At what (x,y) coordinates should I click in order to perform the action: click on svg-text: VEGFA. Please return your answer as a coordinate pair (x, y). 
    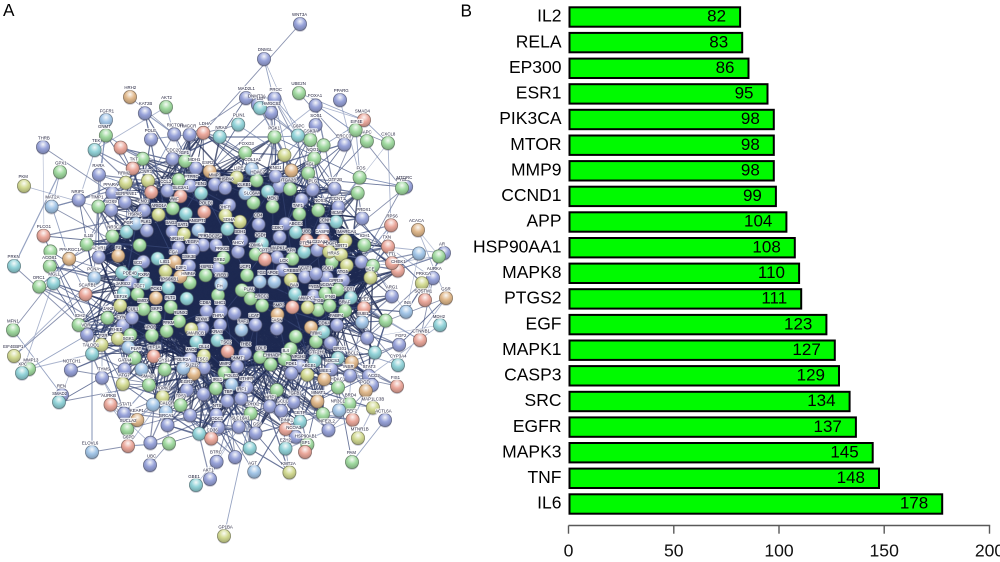
    Looking at the image, I should click on (192, 241).